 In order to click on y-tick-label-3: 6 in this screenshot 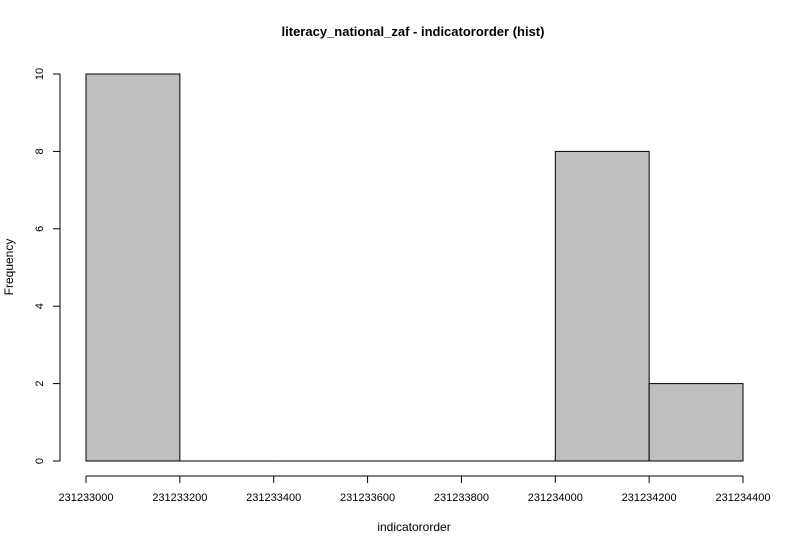, I will do `click(40, 229)`.